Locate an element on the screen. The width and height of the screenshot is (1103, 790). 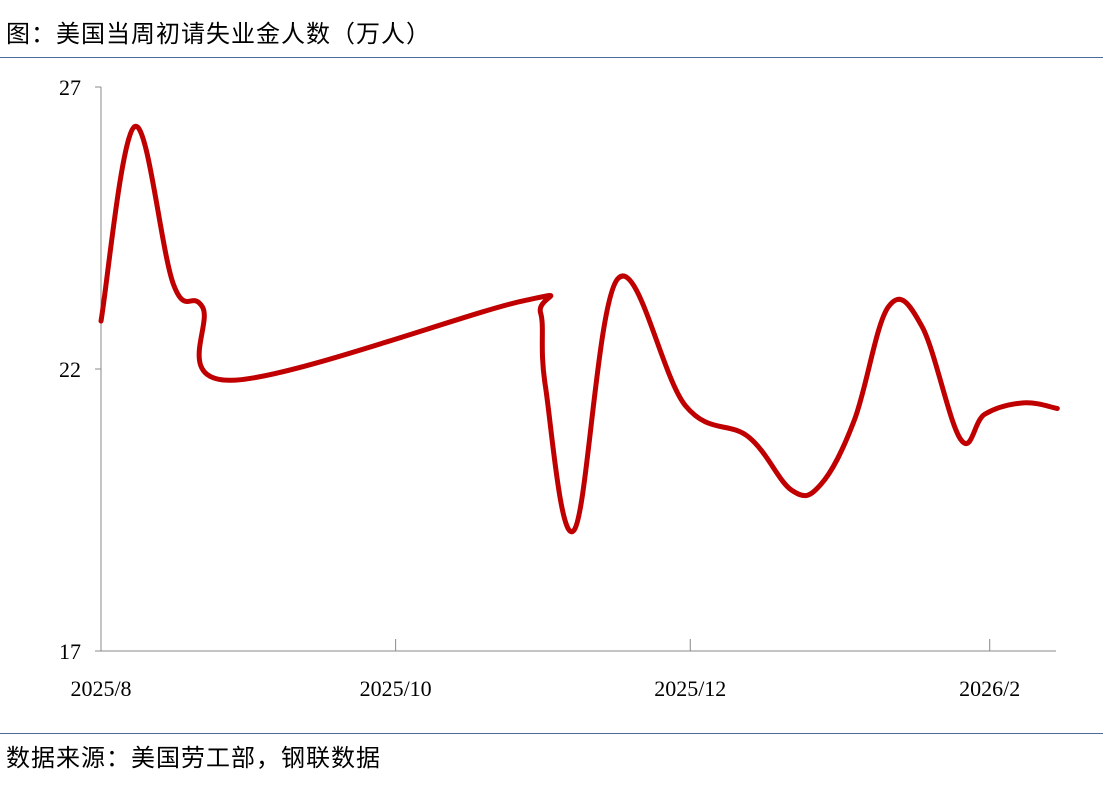
chart-title: 图：美国当周初请失业金人数（万人） is located at coordinates (218, 34).